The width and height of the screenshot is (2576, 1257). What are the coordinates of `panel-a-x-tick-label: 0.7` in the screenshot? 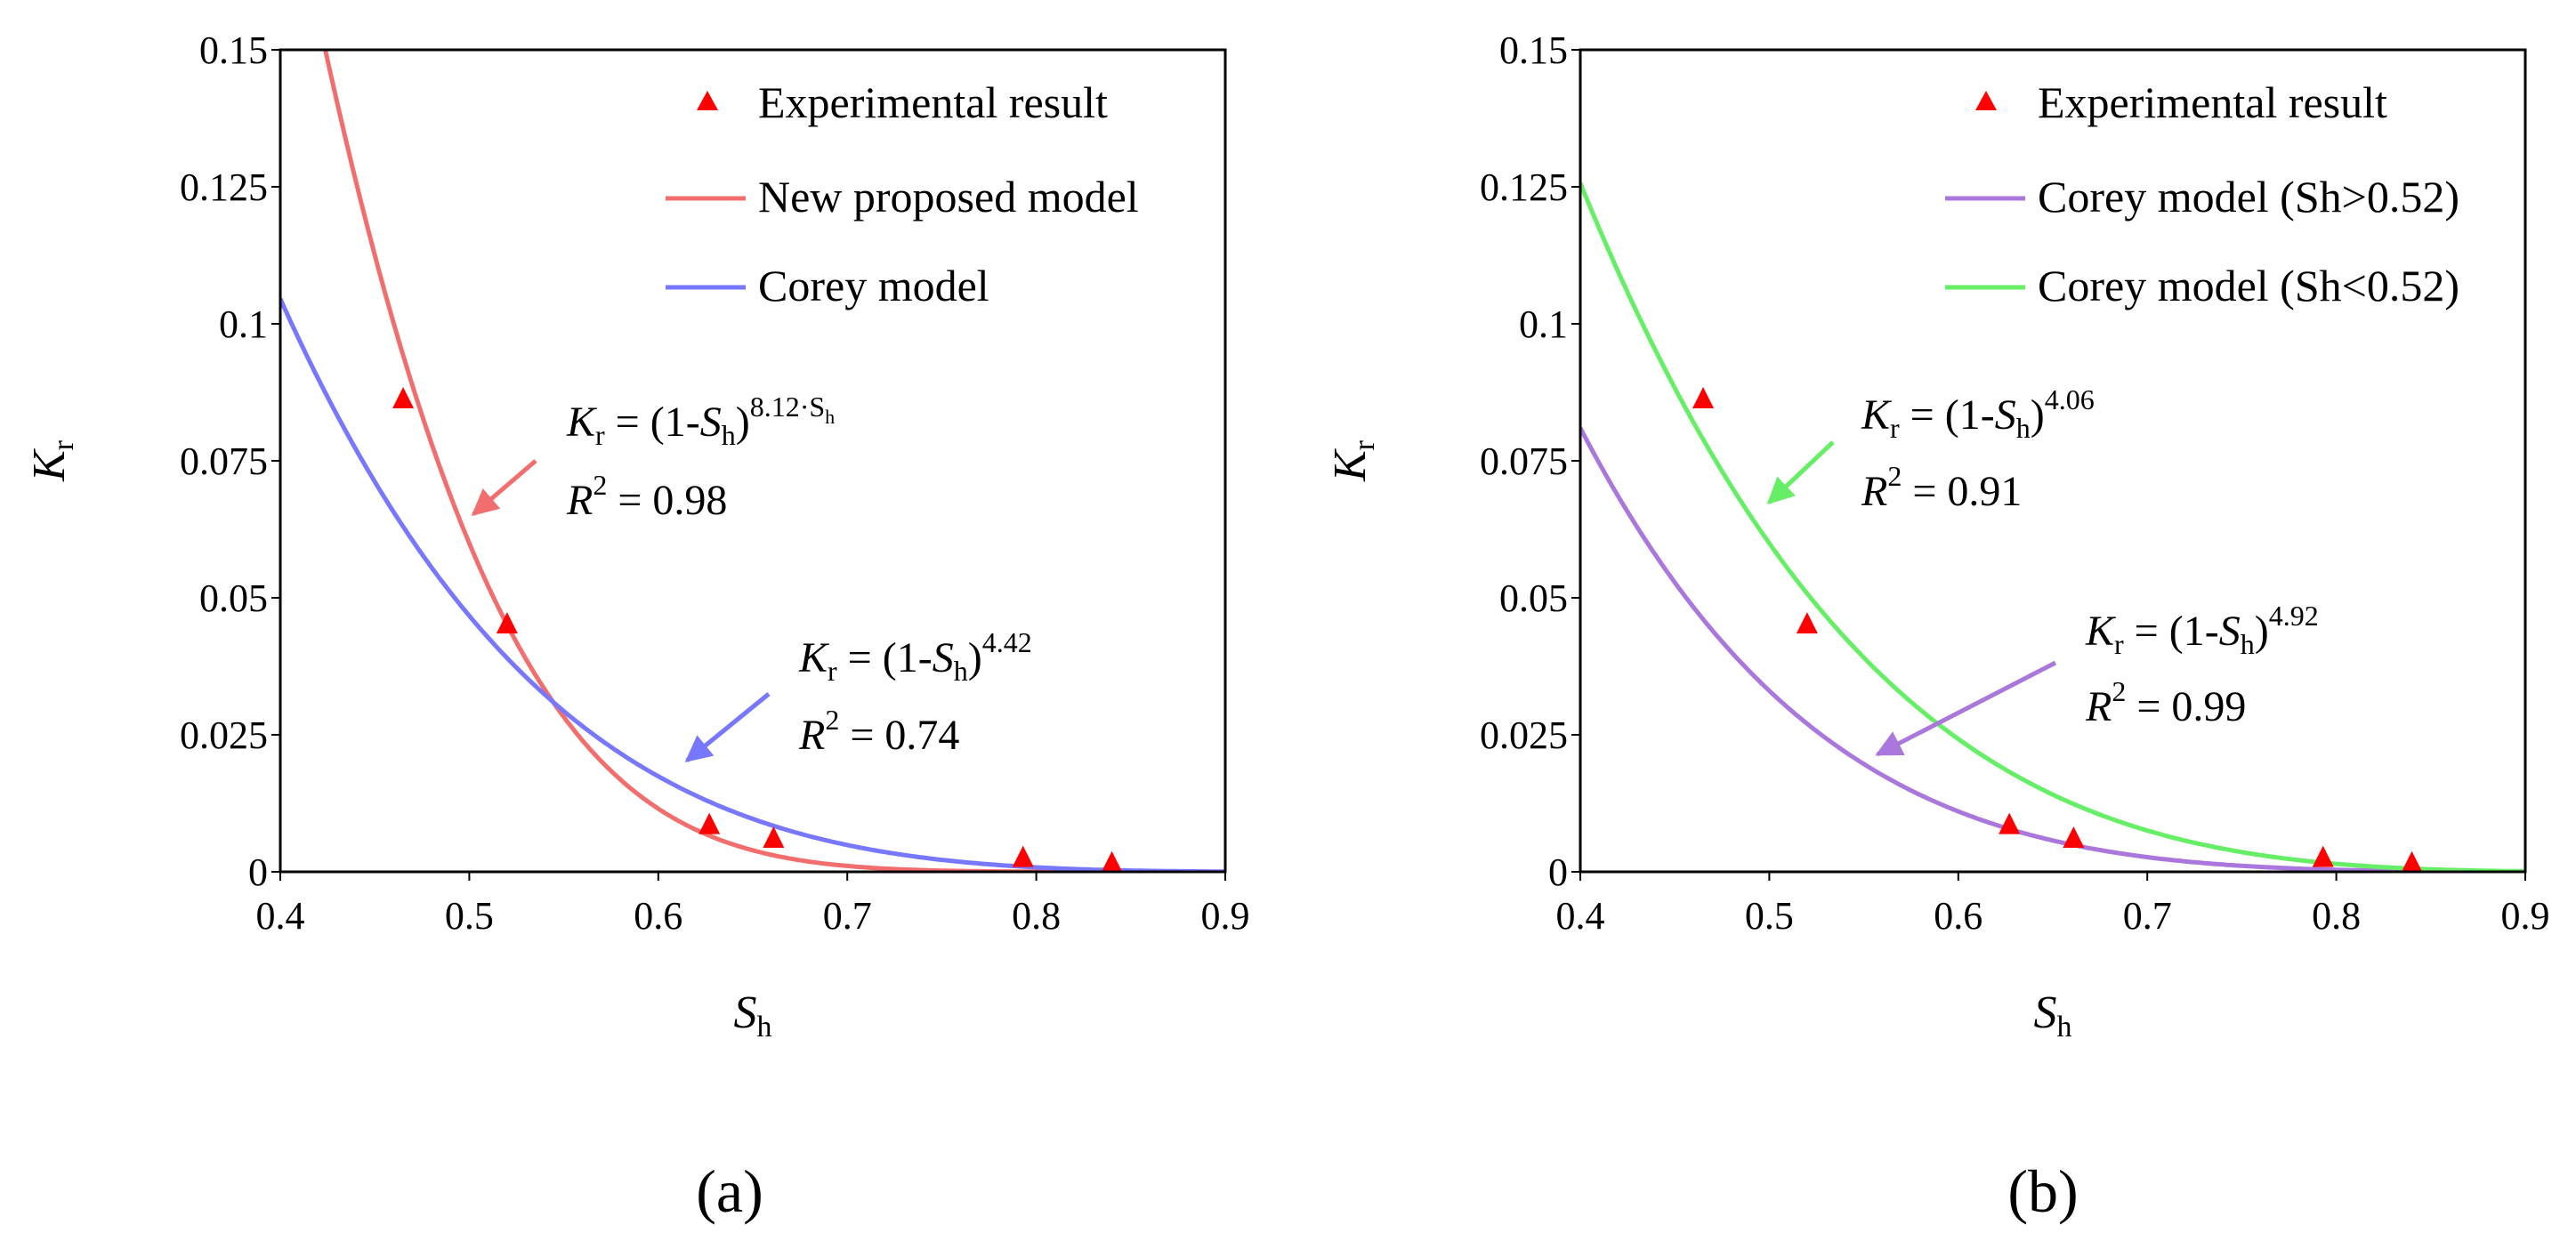 It's located at (847, 916).